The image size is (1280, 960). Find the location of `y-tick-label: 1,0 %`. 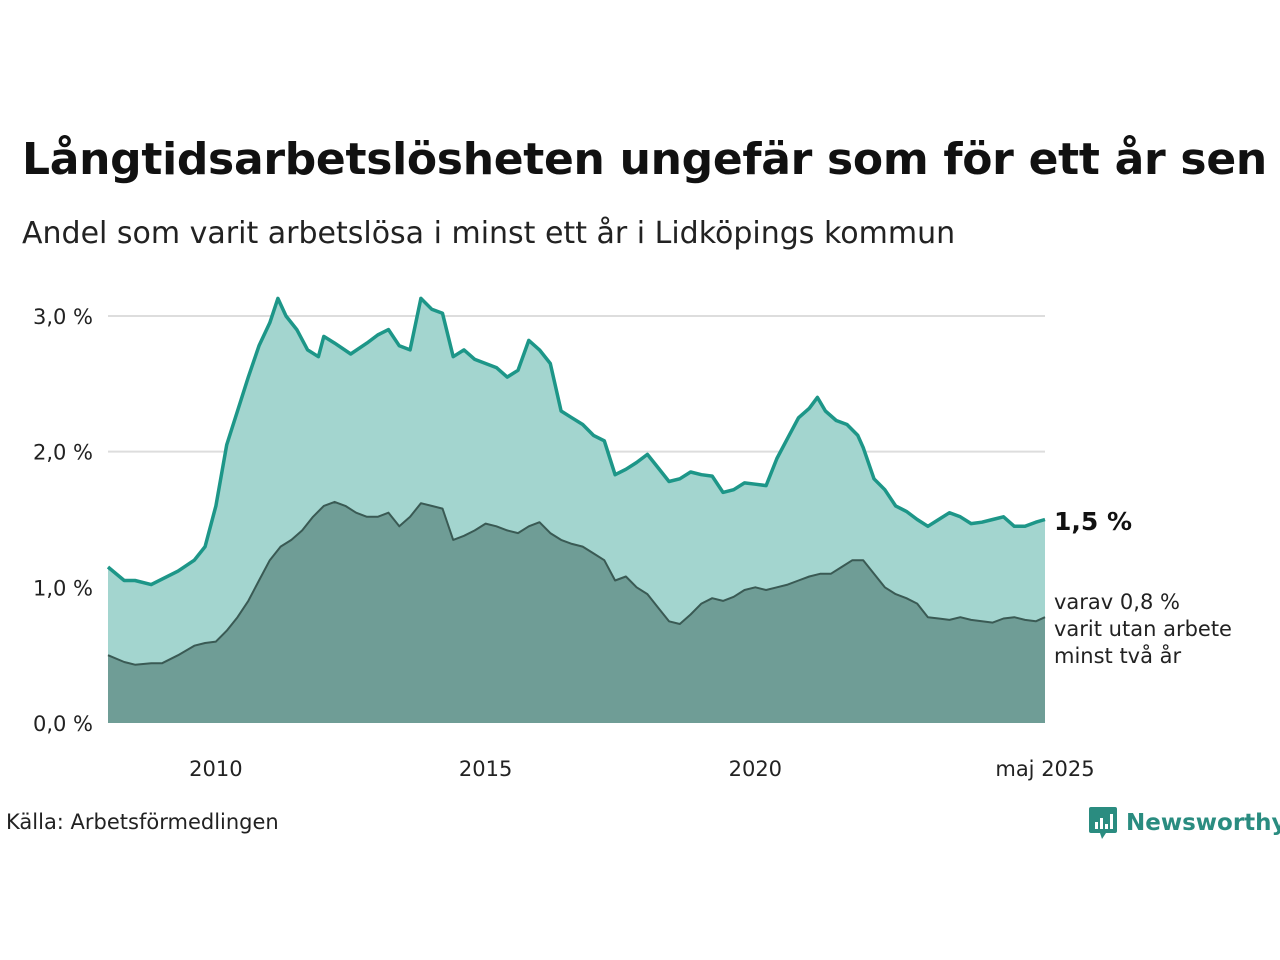

y-tick-label: 1,0 % is located at coordinates (63, 588).